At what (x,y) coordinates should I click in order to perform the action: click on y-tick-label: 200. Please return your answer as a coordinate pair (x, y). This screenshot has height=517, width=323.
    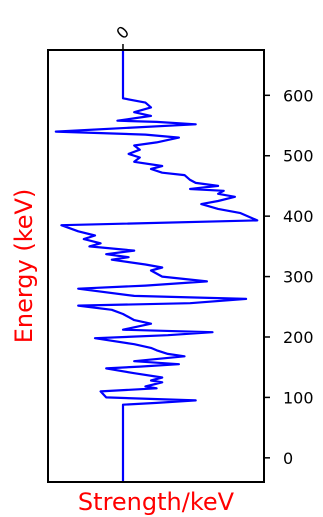
    Looking at the image, I should click on (298, 337).